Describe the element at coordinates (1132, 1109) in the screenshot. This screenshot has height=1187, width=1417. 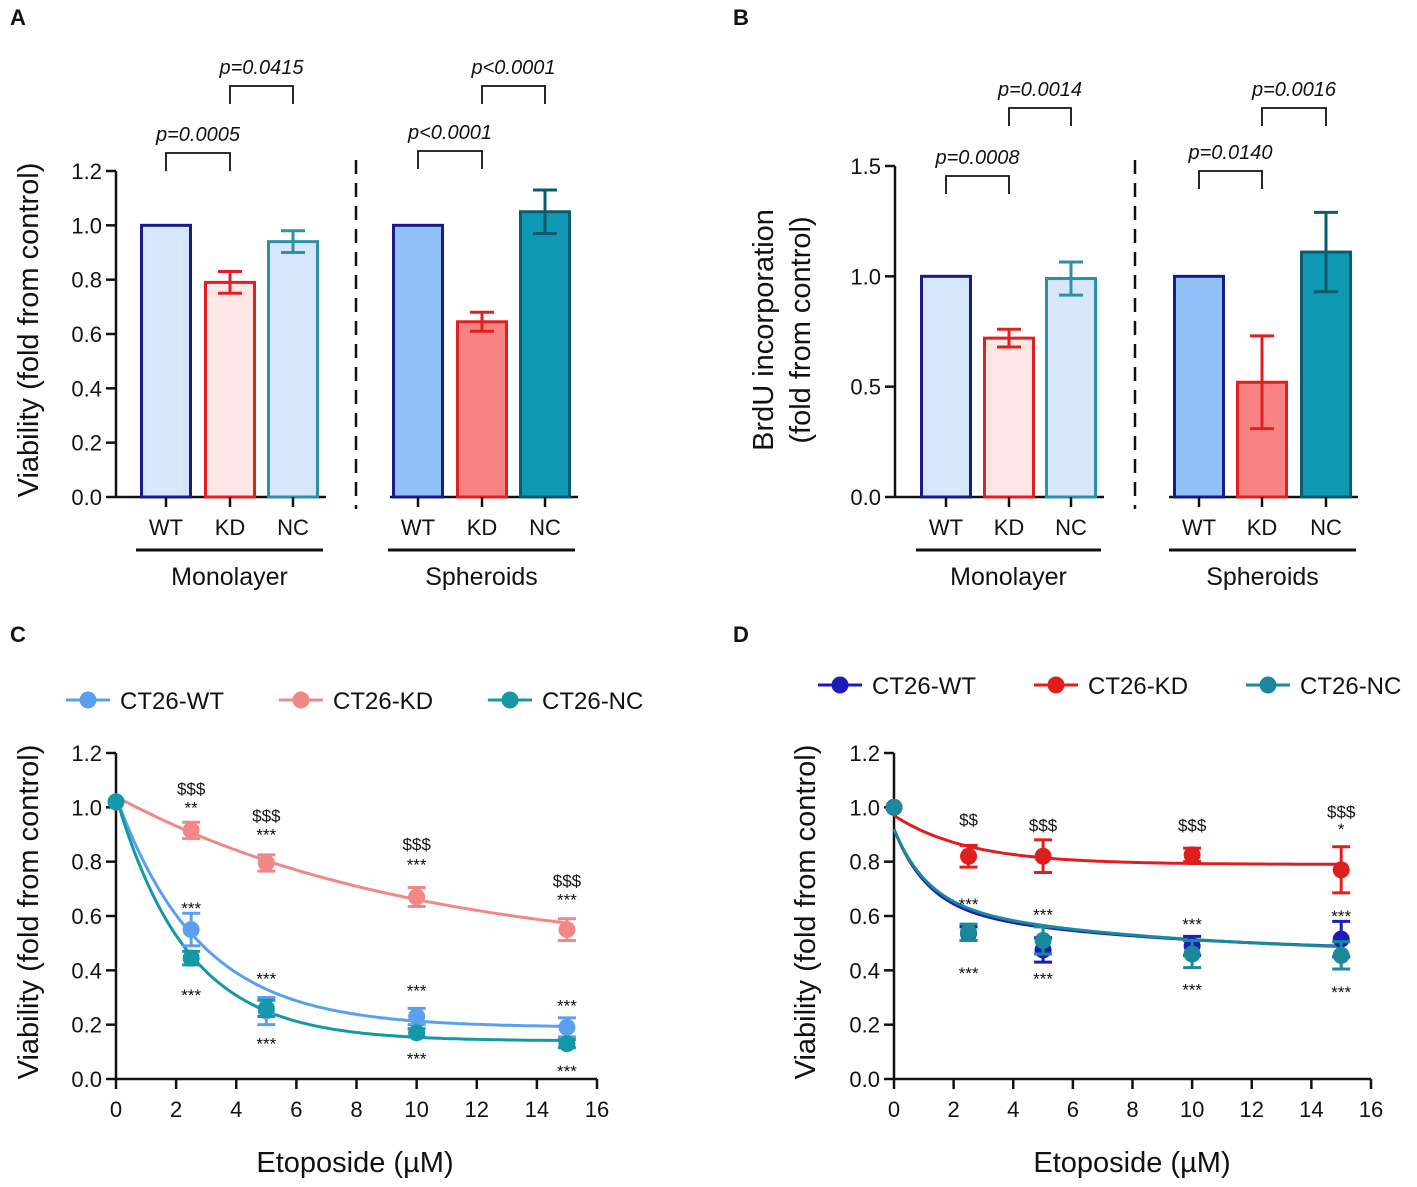
I see `x-tick-label: 8` at that location.